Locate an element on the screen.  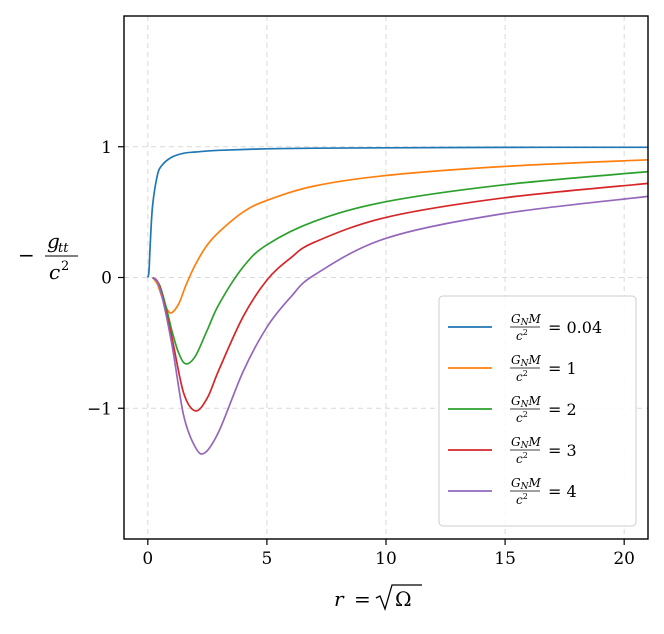
y-tick-label: 1 is located at coordinates (106, 148).